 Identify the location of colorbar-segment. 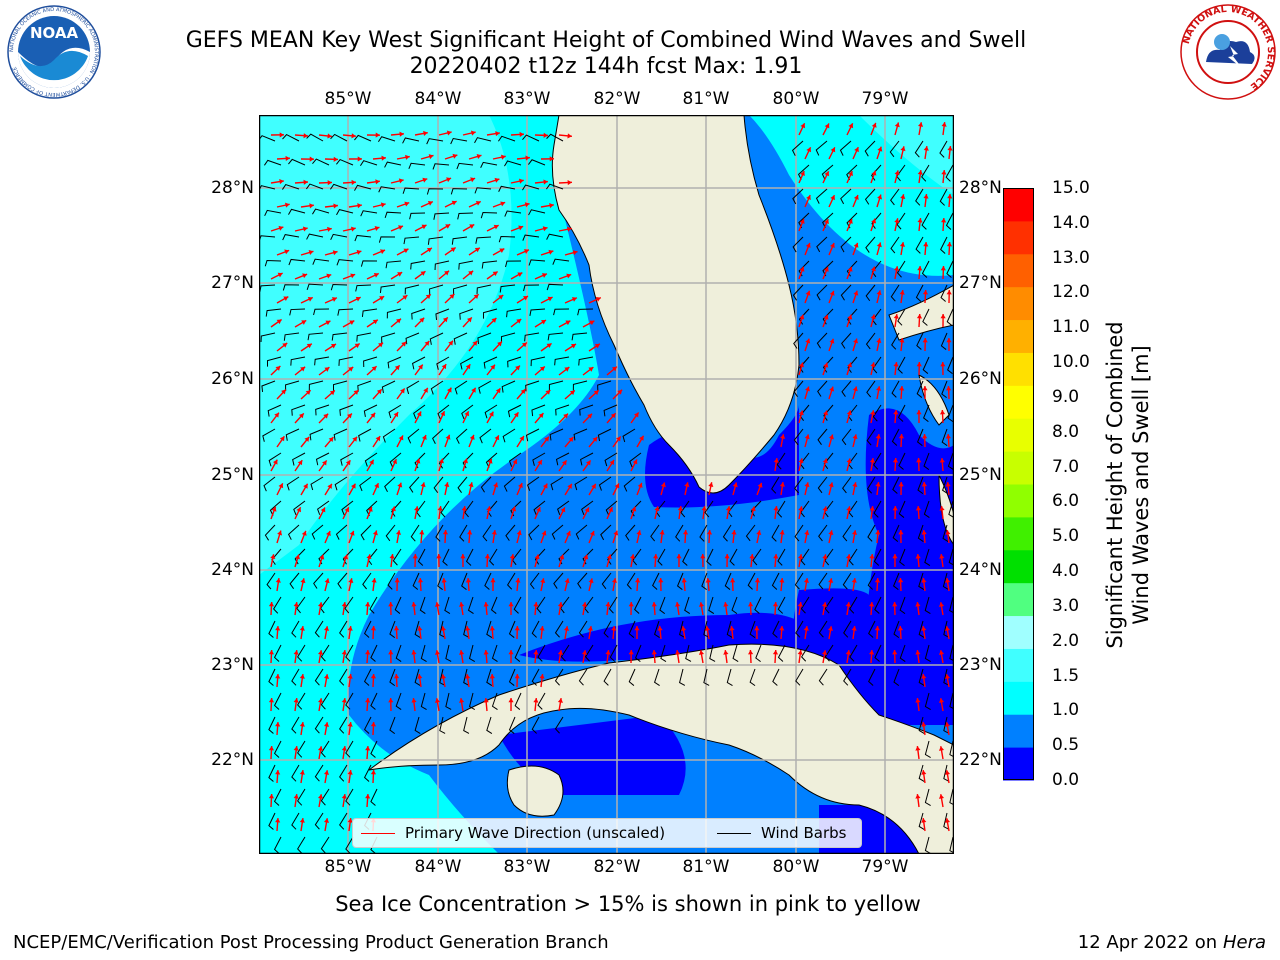
(1018, 698).